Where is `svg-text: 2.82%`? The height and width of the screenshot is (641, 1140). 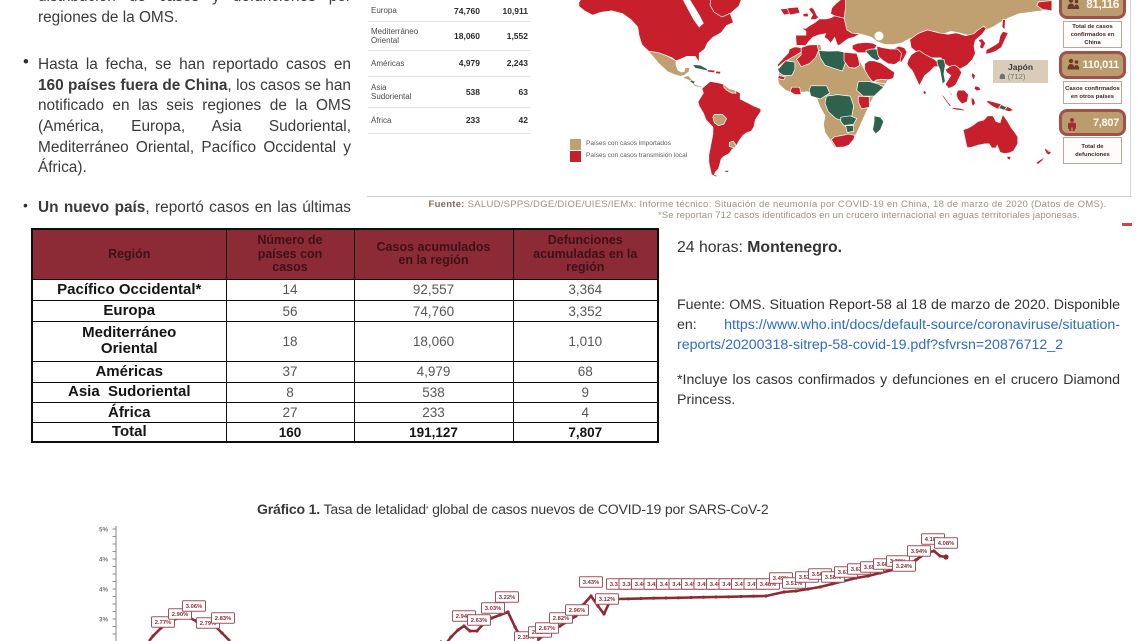 svg-text: 2.82% is located at coordinates (561, 619).